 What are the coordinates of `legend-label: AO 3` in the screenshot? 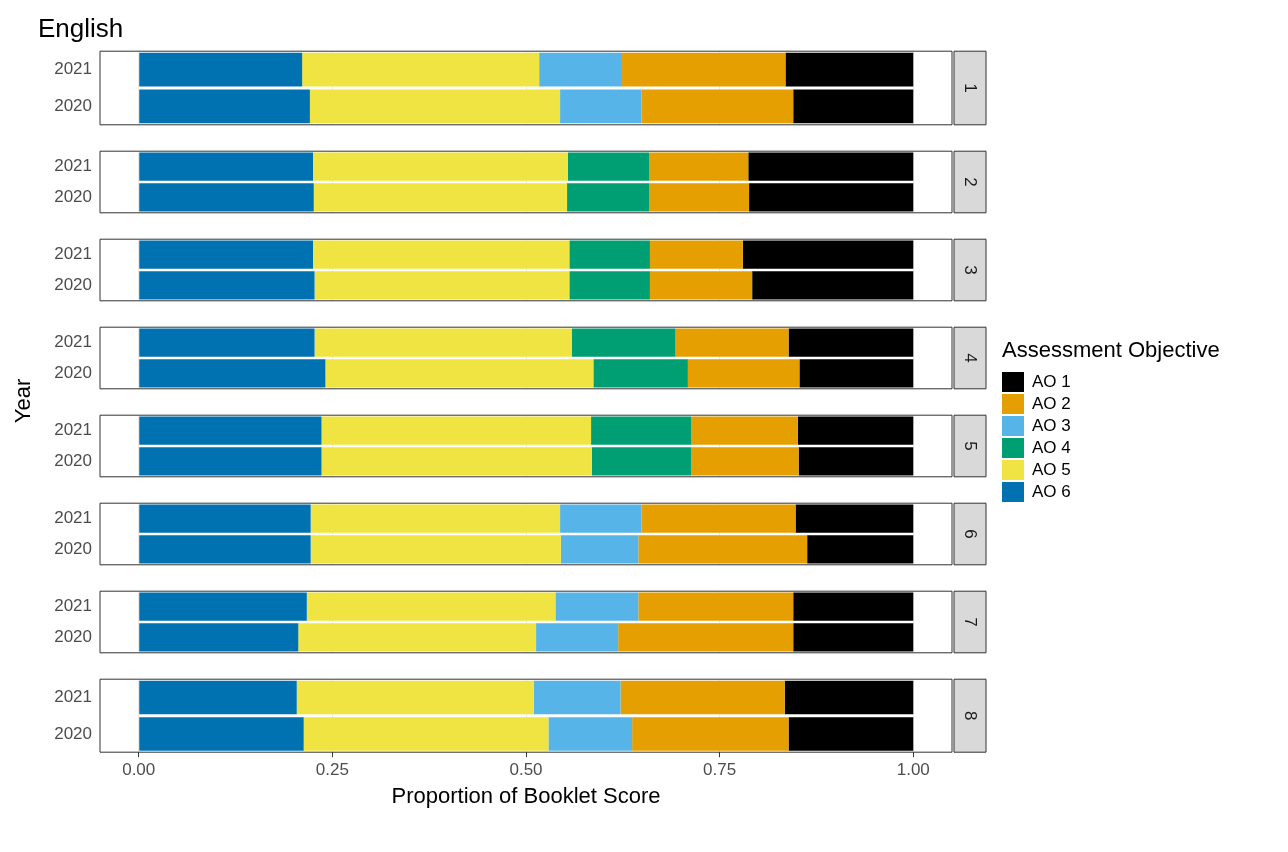 It's located at (1051, 426).